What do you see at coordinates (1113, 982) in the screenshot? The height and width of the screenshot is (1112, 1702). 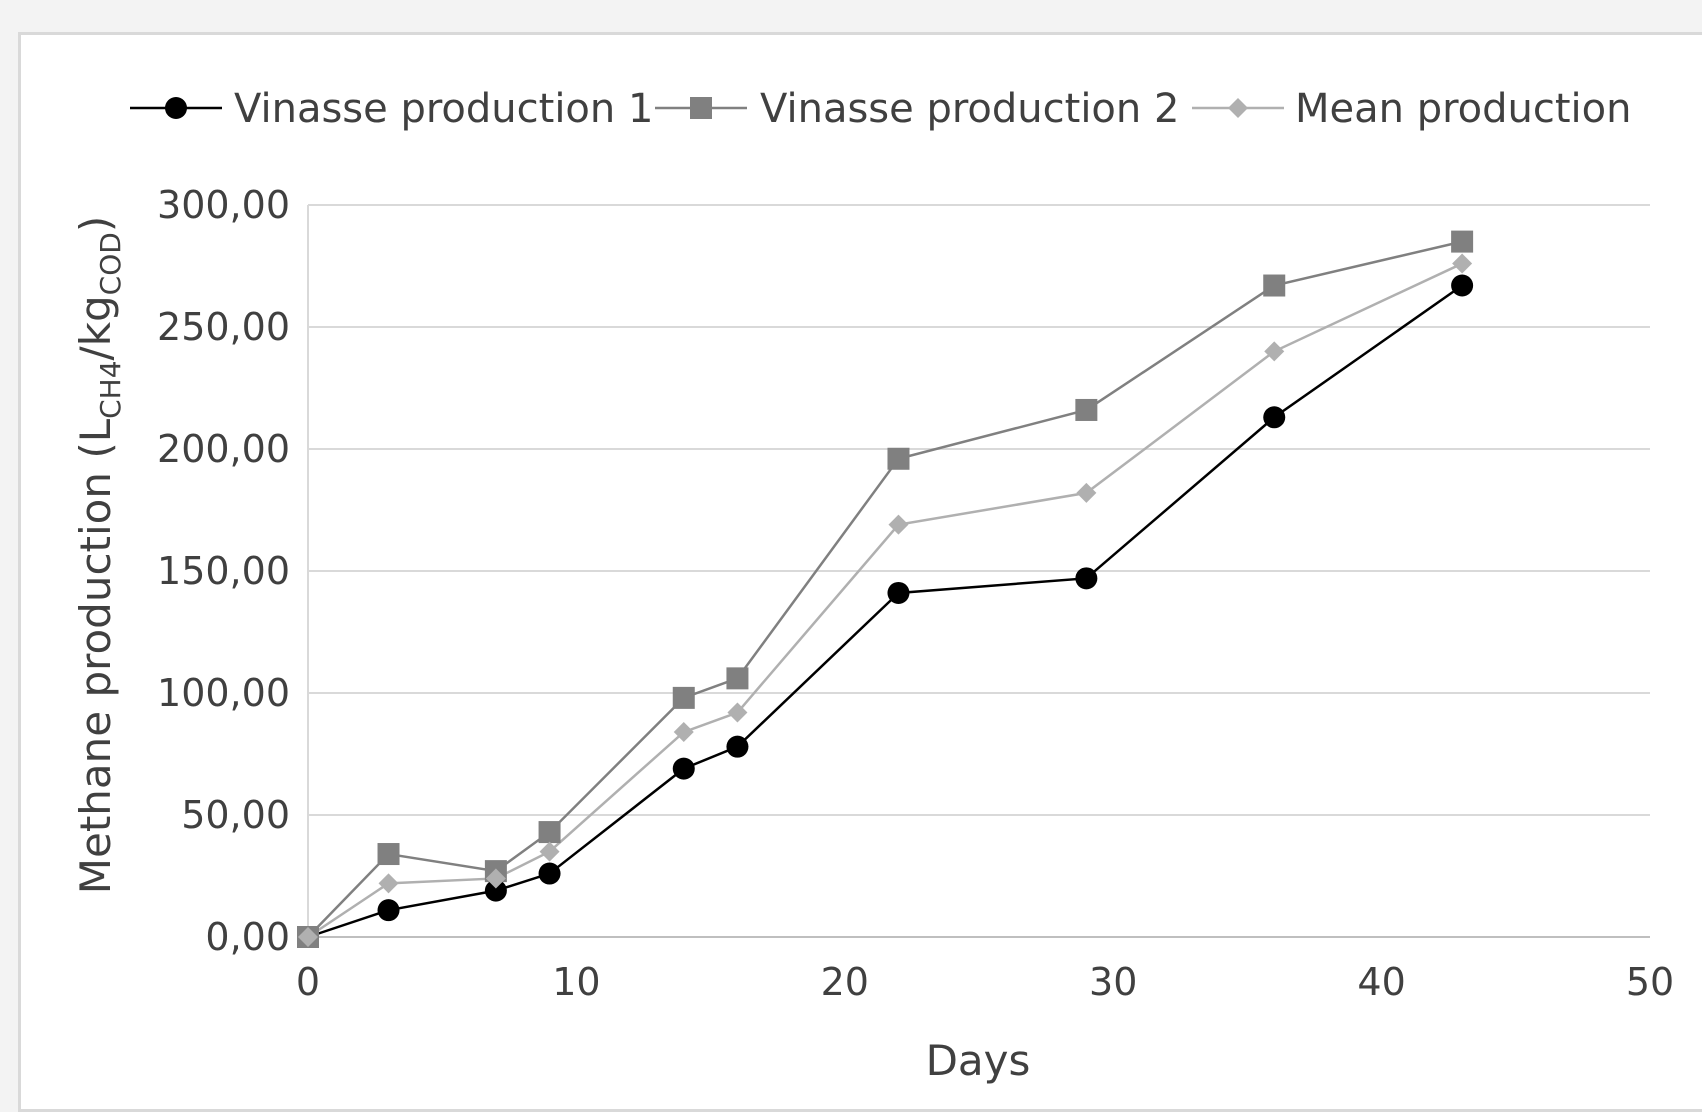 I see `x-tick-label-30: 30` at bounding box center [1113, 982].